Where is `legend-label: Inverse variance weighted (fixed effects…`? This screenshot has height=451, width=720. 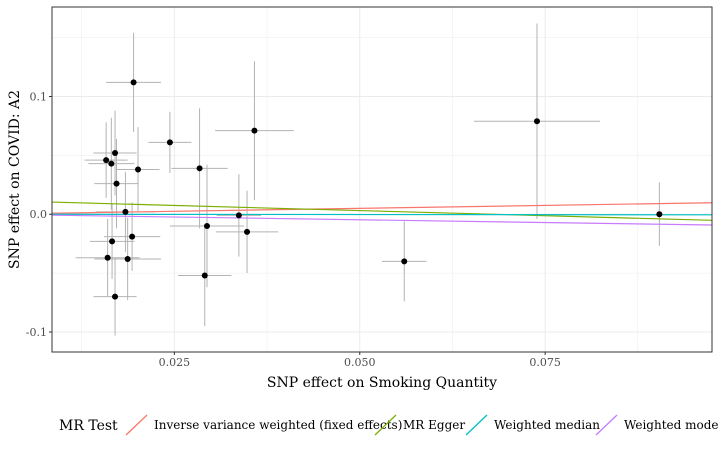
legend-label: Inverse variance weighted (fixed effects… is located at coordinates (278, 425).